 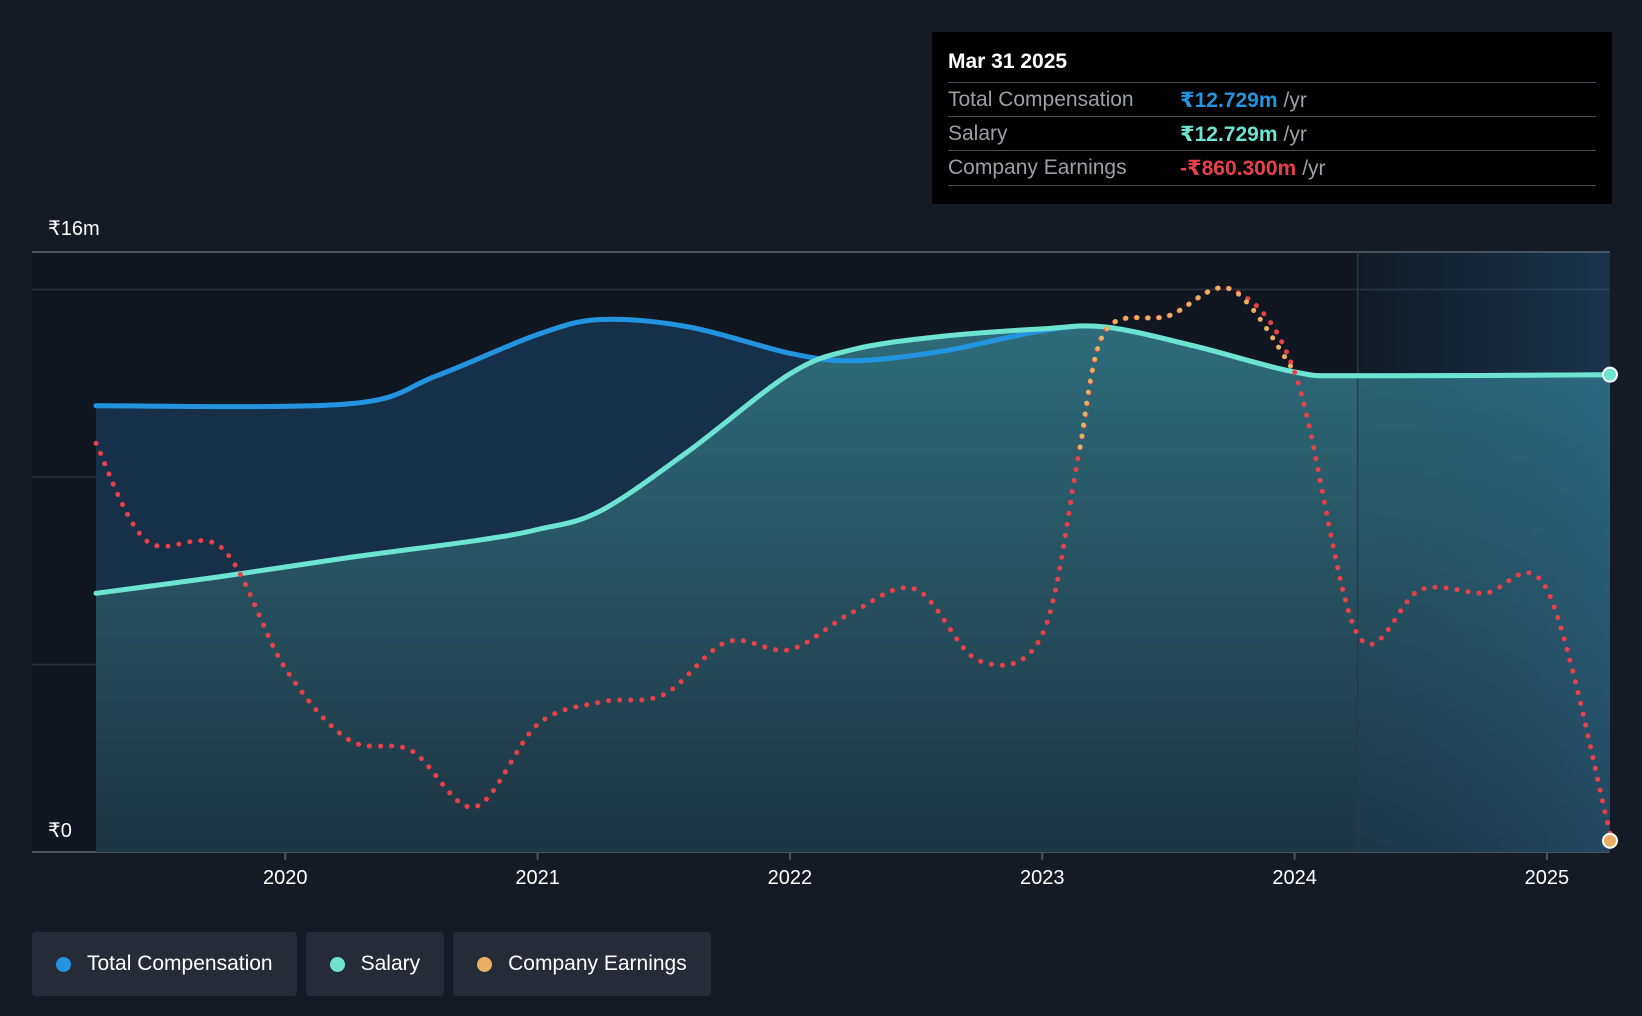 I want to click on y-axis-top-label: ₹16m, so click(x=74, y=229).